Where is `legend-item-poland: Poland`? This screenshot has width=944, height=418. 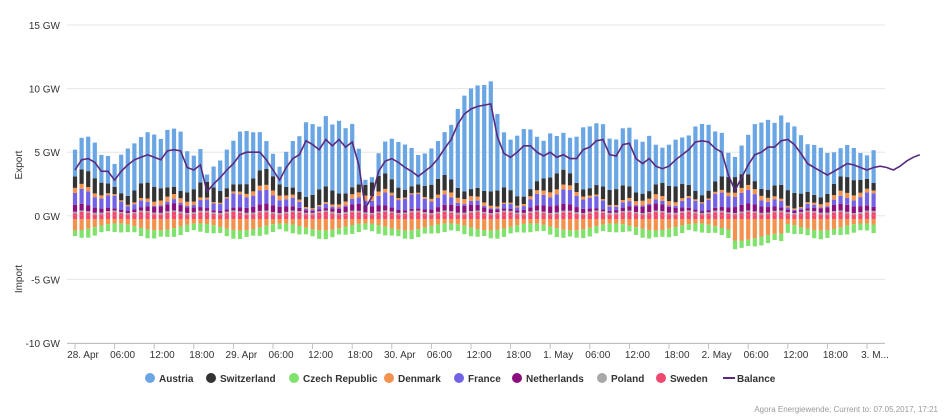 legend-item-poland: Poland is located at coordinates (620, 379).